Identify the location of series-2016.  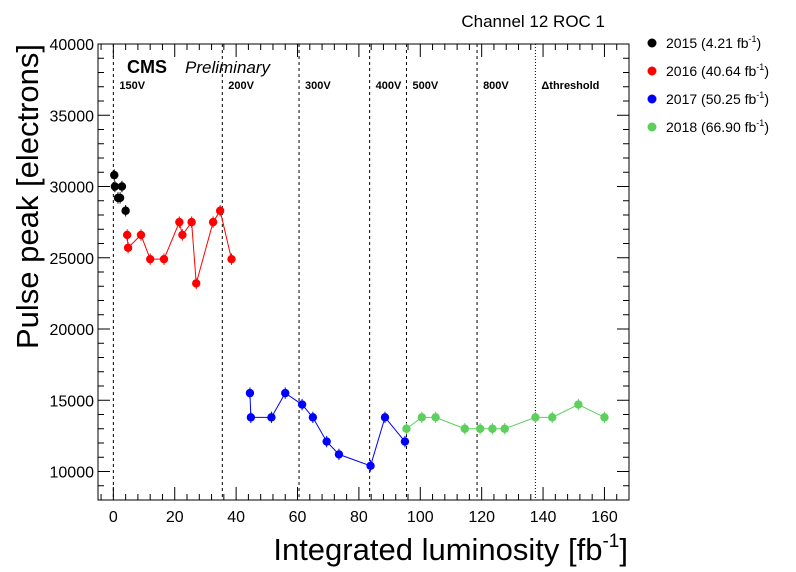
(179, 247).